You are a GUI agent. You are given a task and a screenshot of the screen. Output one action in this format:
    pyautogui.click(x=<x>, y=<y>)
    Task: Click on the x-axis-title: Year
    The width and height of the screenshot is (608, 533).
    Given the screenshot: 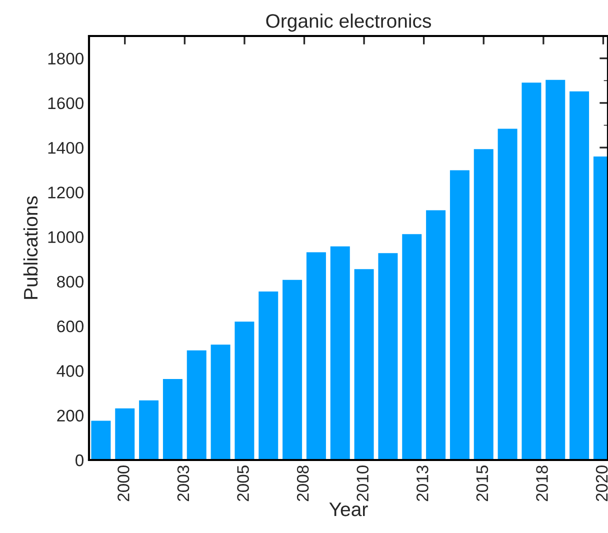 What is the action you would take?
    pyautogui.click(x=348, y=509)
    